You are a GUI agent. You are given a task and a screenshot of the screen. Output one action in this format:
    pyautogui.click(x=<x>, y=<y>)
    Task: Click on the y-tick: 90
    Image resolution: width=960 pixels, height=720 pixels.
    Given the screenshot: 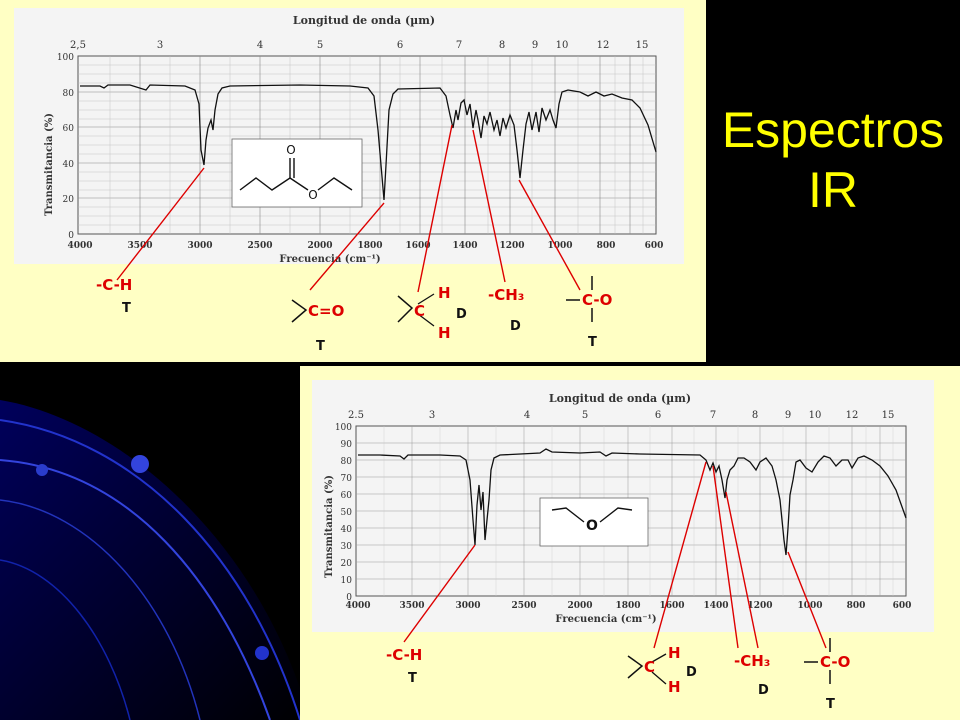 What is the action you would take?
    pyautogui.click(x=347, y=445)
    